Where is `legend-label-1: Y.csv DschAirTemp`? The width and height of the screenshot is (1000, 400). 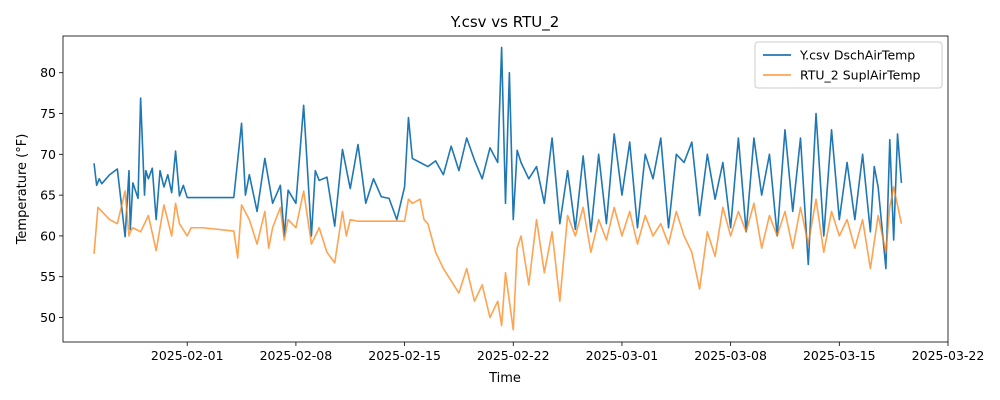
legend-label-1: Y.csv DschAirTemp is located at coordinates (857, 55).